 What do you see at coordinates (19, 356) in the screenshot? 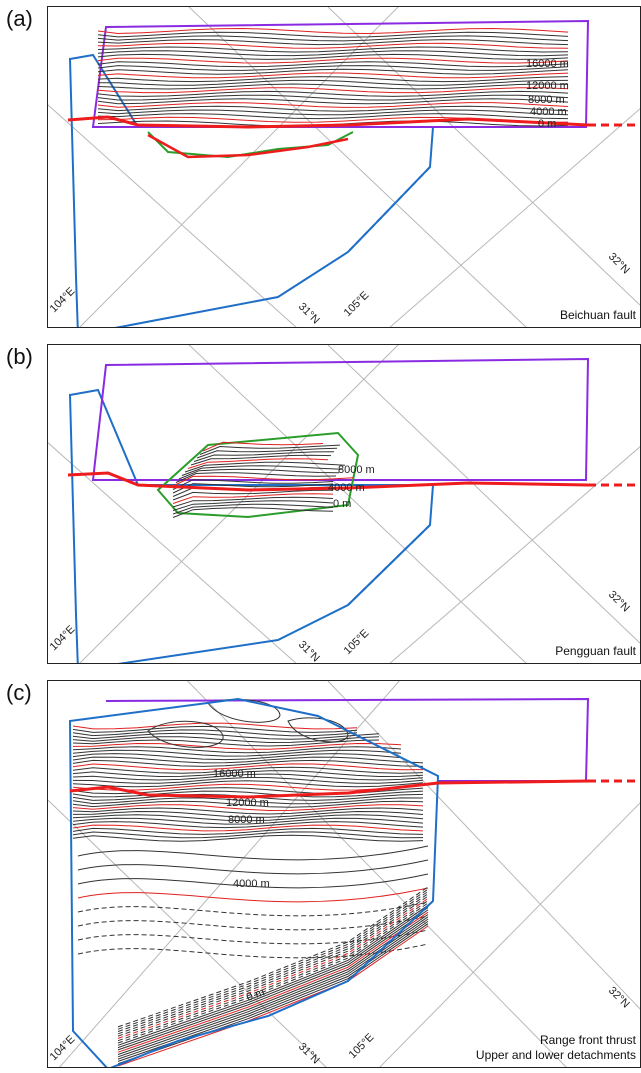
I see `panel-b-label: (b)` at bounding box center [19, 356].